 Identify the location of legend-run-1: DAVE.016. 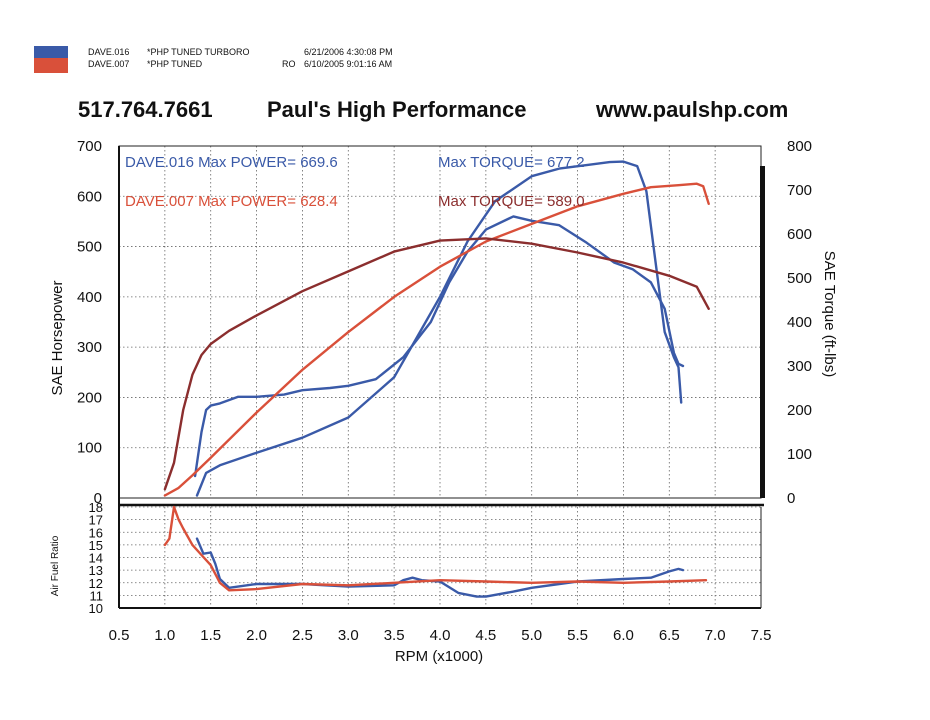
(108, 52).